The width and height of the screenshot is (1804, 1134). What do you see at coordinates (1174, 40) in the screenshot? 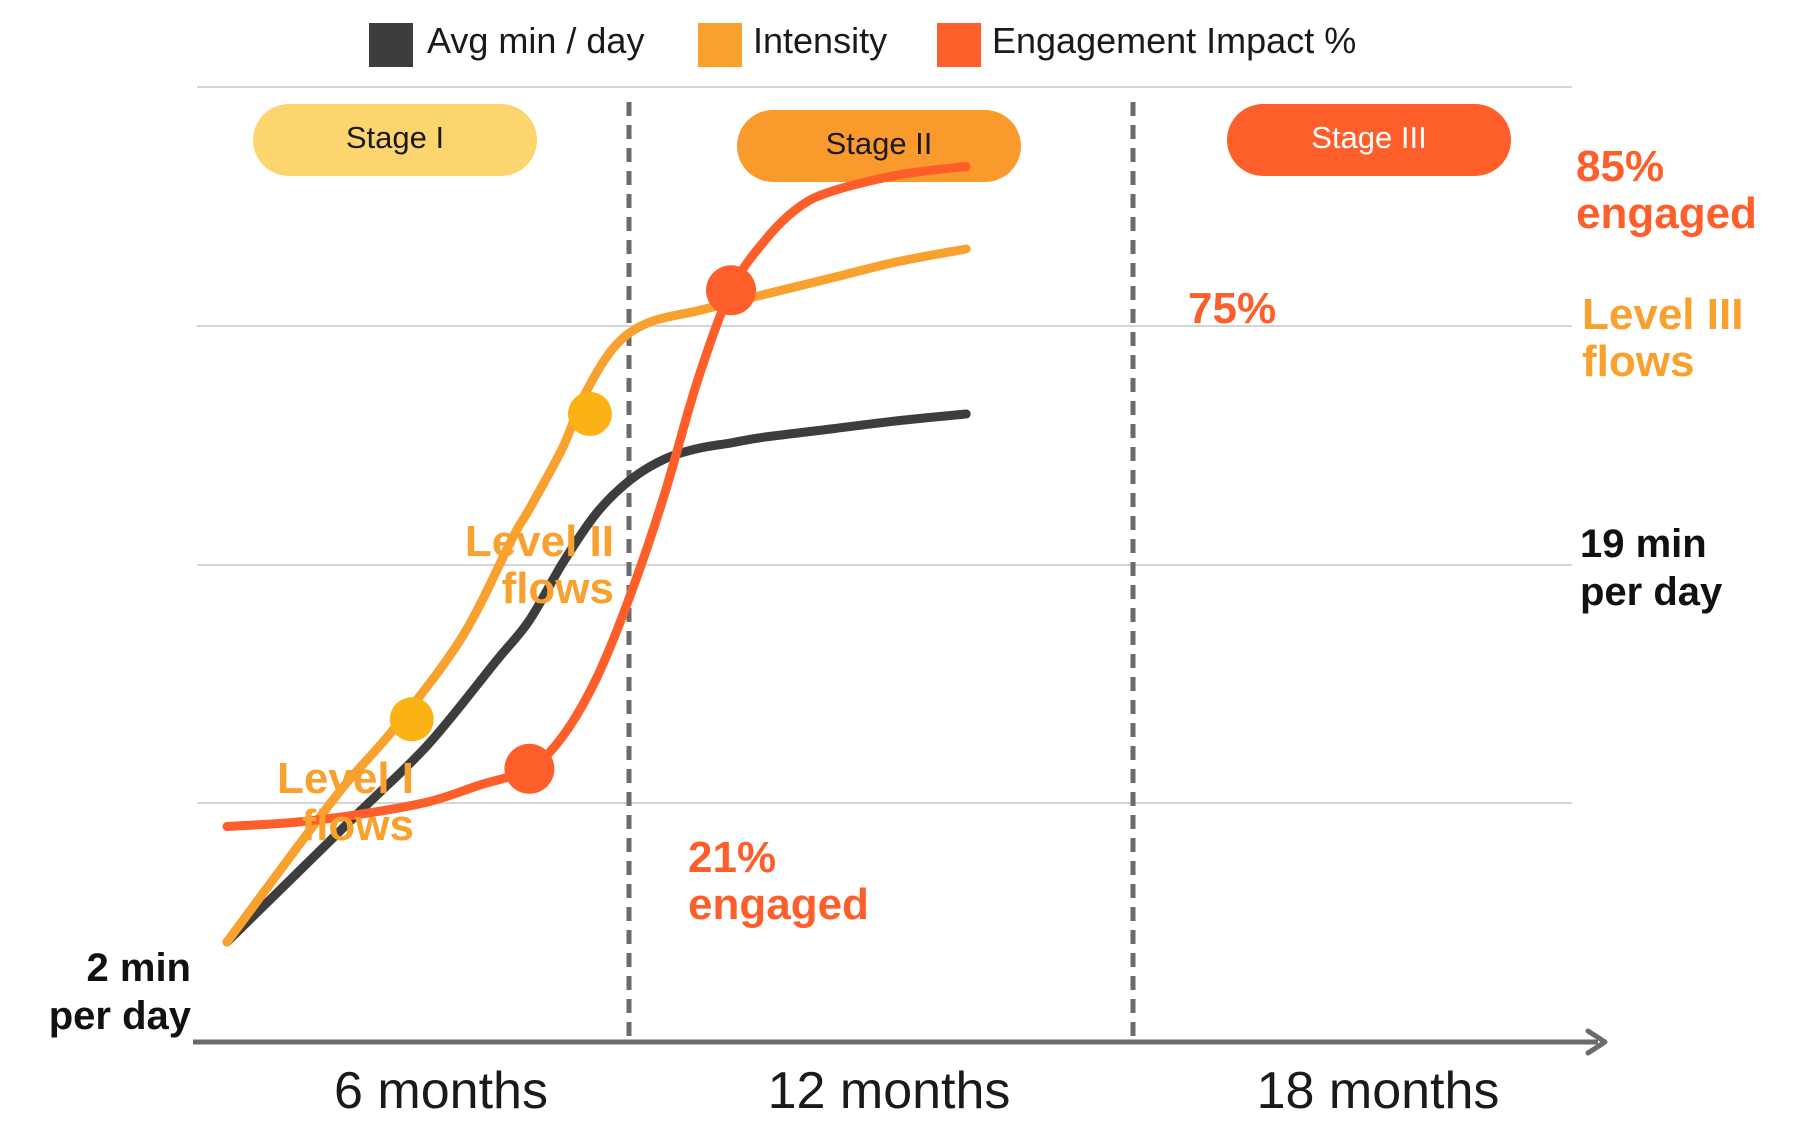
I see `legend-label-engagement: Engagement Impact %` at bounding box center [1174, 40].